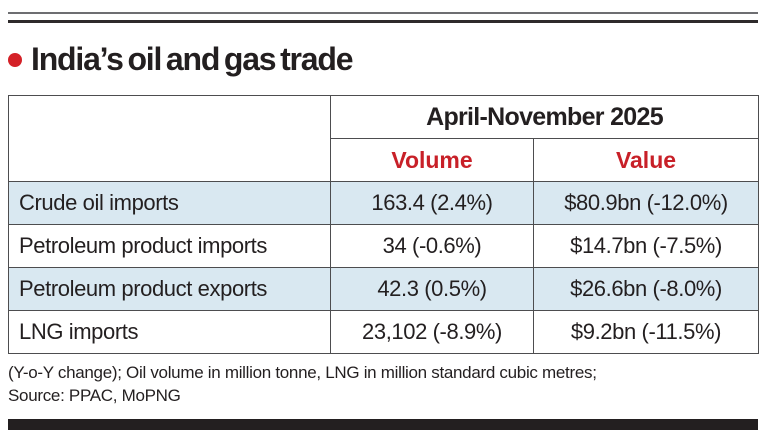 The width and height of the screenshot is (766, 443). I want to click on row-value-cell: $80.9bn (-12.0%), so click(646, 203).